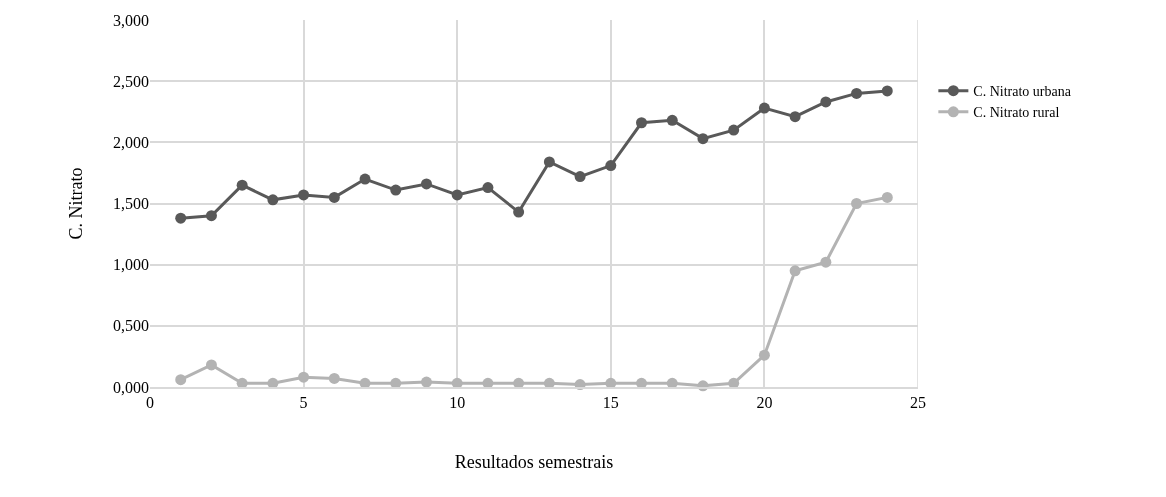 This screenshot has width=1166, height=497. I want to click on y-tick-label: 1,500, so click(131, 204).